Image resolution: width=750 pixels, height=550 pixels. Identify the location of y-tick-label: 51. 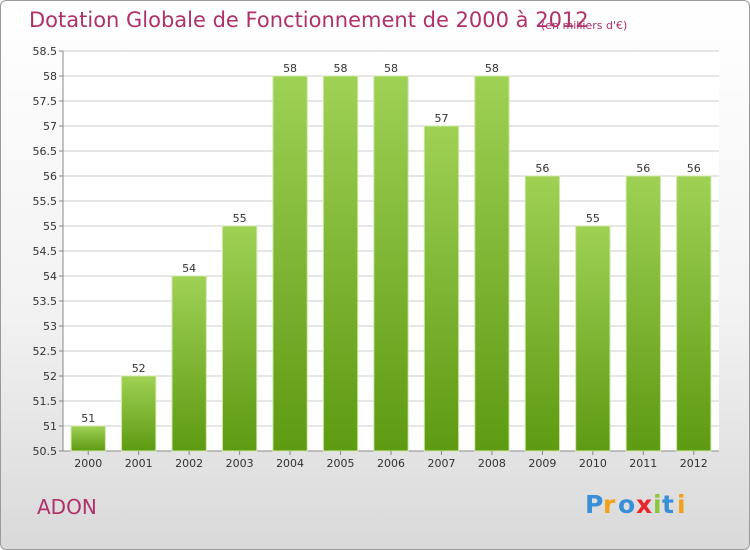
(50, 426).